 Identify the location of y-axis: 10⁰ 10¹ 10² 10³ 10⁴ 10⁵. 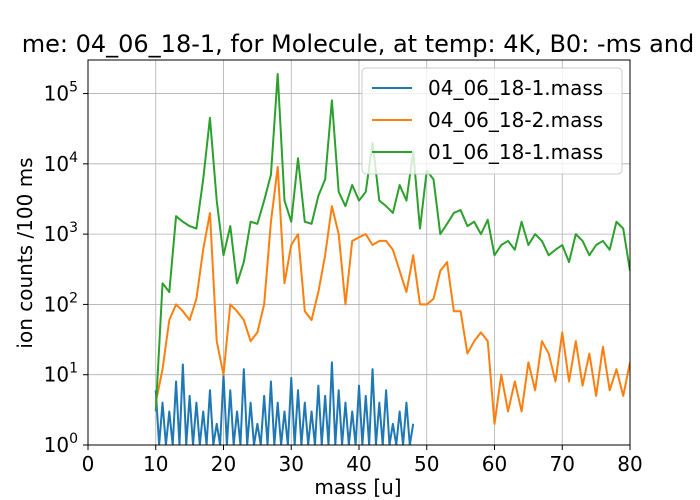
(66, 268).